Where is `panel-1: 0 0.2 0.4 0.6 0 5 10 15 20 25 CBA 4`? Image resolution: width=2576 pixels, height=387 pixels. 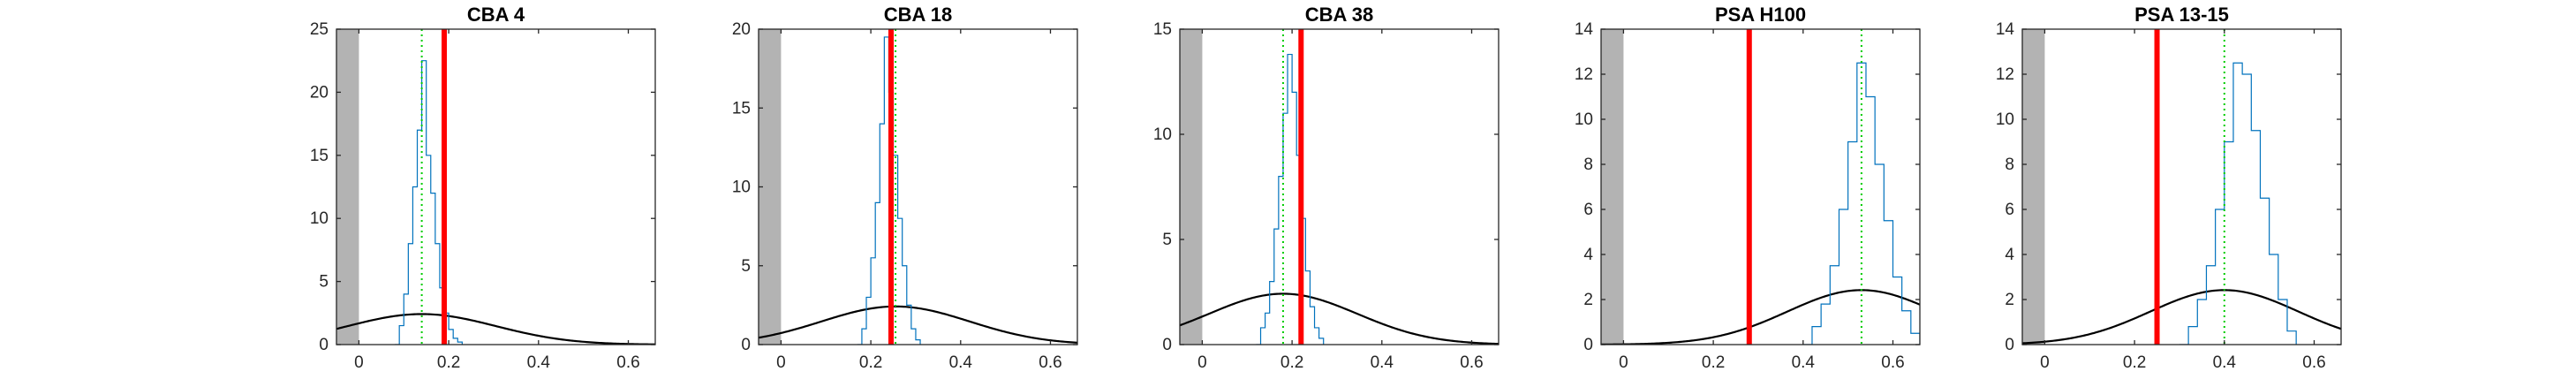 panel-1: 0 0.2 0.4 0.6 0 5 10 15 20 25 CBA 4 is located at coordinates (483, 188).